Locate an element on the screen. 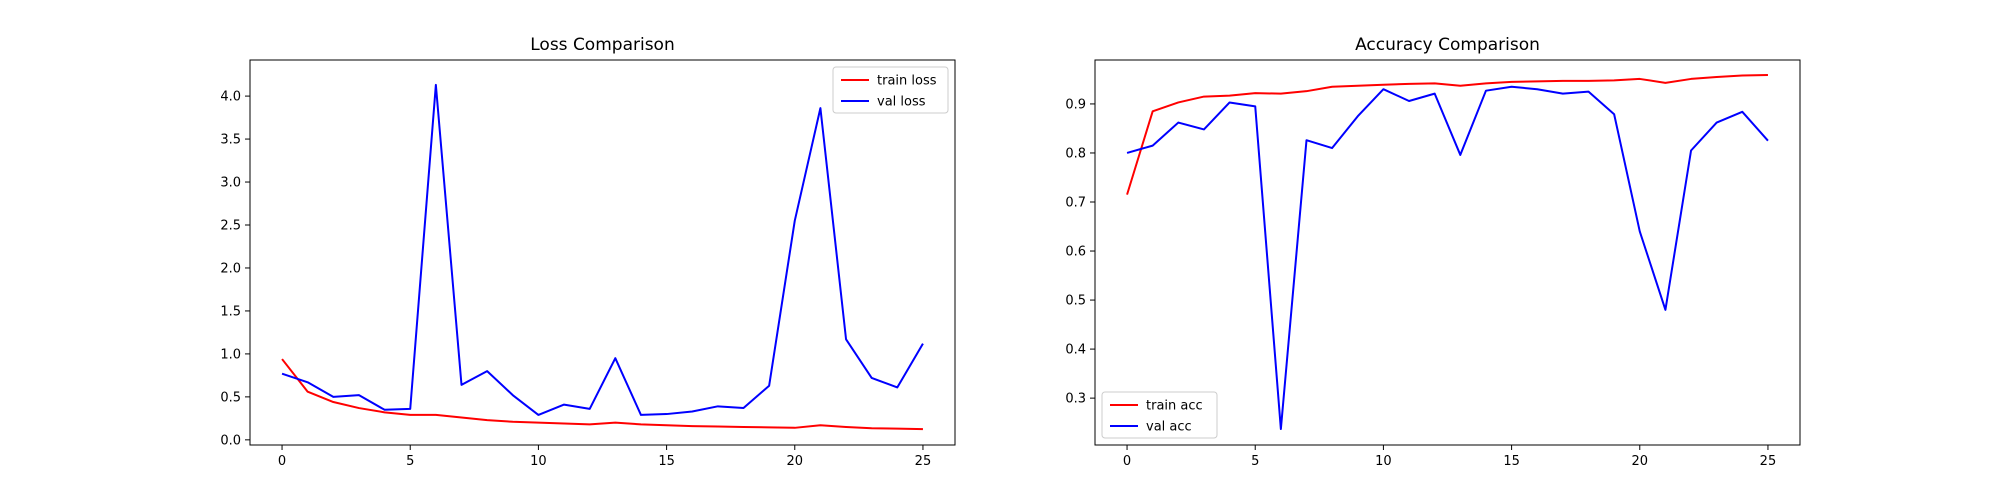 This screenshot has width=2000, height=500. legend-label-train-loss: train loss is located at coordinates (907, 81).